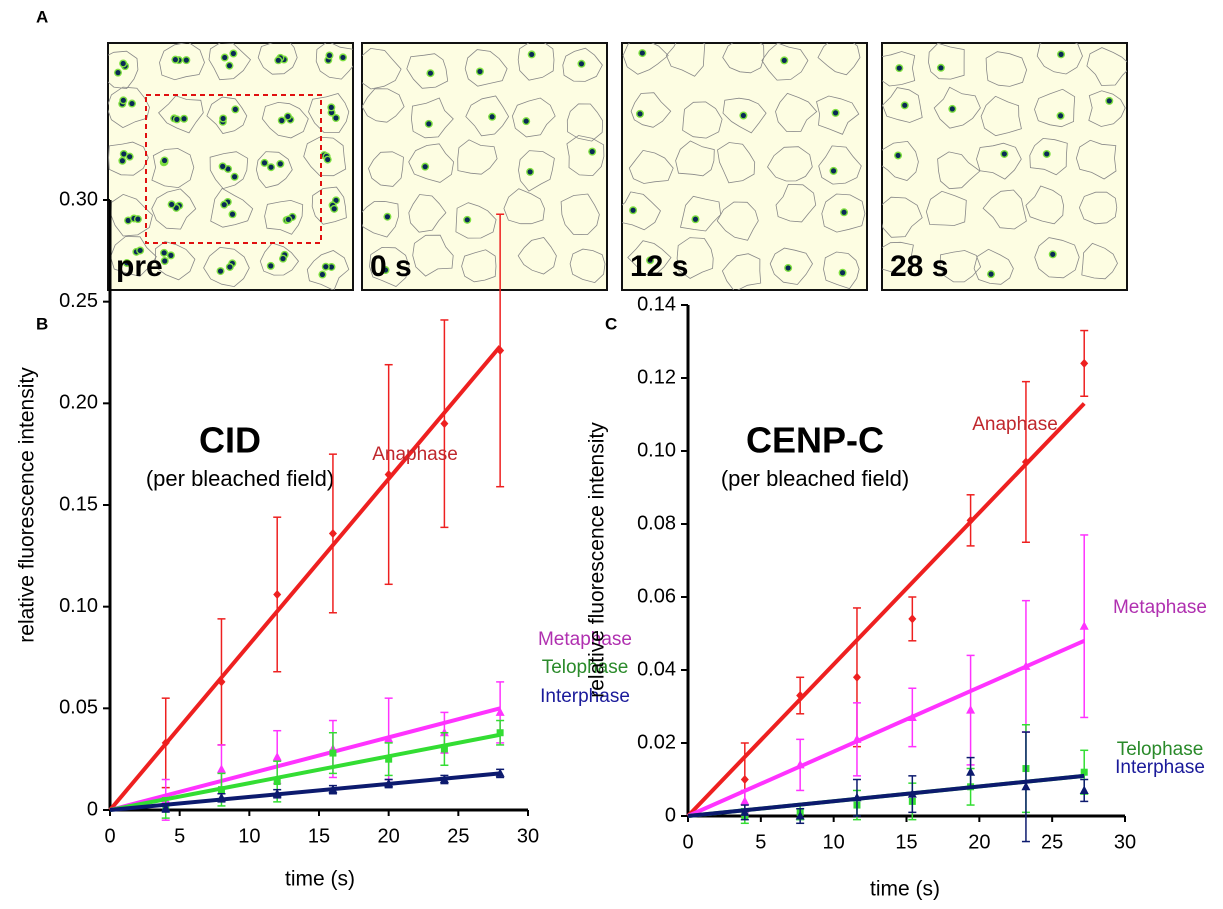 This screenshot has width=1223, height=909. Describe the element at coordinates (78, 403) in the screenshot. I see `y-tick-label: 0.20` at that location.